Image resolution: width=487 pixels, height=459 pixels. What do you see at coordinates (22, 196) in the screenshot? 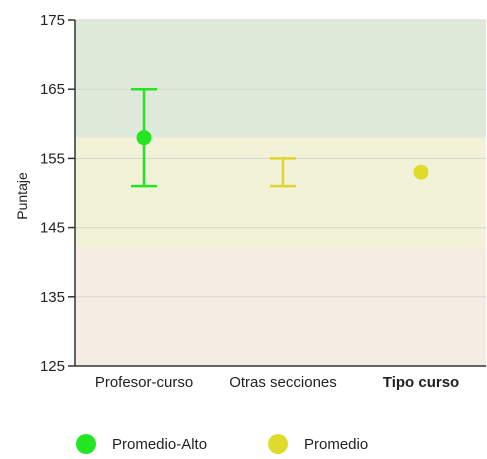
I see `y-axis-label: Puntaje` at bounding box center [22, 196].